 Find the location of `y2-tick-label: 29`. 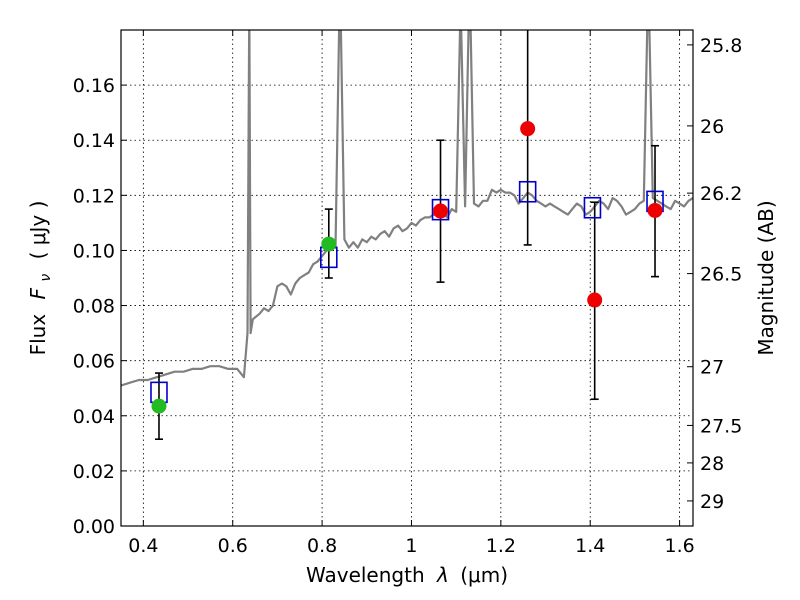

y2-tick-label: 29 is located at coordinates (712, 502).